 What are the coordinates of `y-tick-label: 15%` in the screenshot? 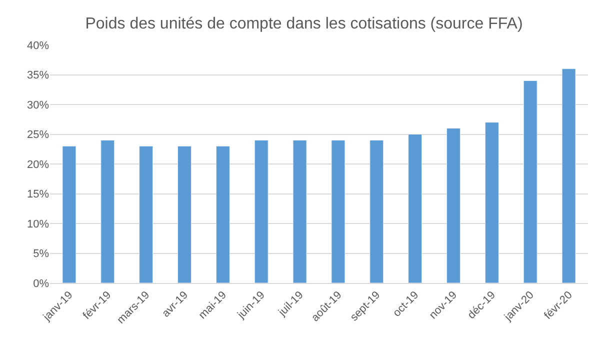 It's located at (38, 194).